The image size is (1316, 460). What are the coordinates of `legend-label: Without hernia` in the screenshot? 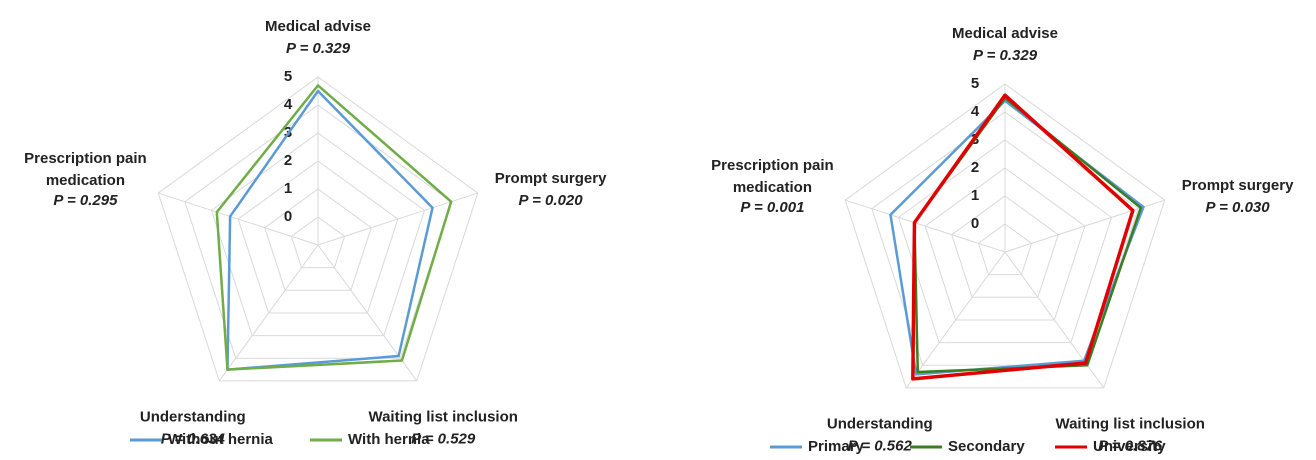 It's located at (221, 439).